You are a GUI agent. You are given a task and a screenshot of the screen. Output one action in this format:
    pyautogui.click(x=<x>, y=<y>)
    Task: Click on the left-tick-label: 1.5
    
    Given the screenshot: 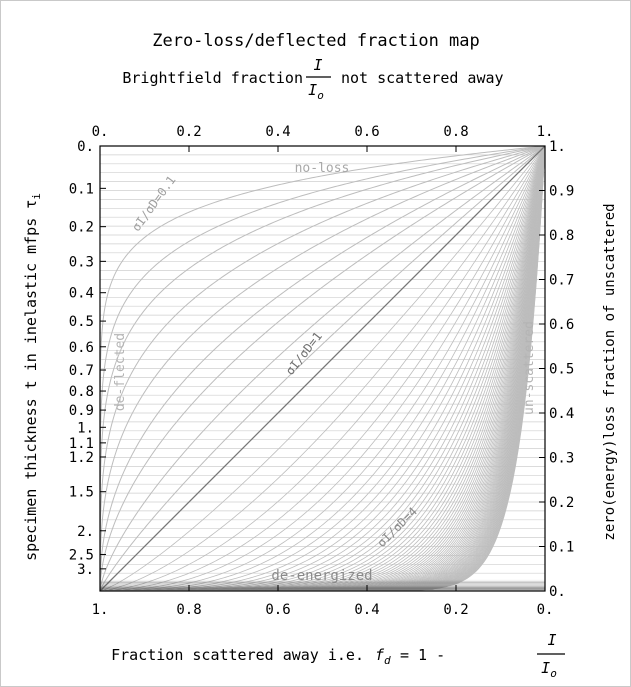 What is the action you would take?
    pyautogui.click(x=81, y=493)
    